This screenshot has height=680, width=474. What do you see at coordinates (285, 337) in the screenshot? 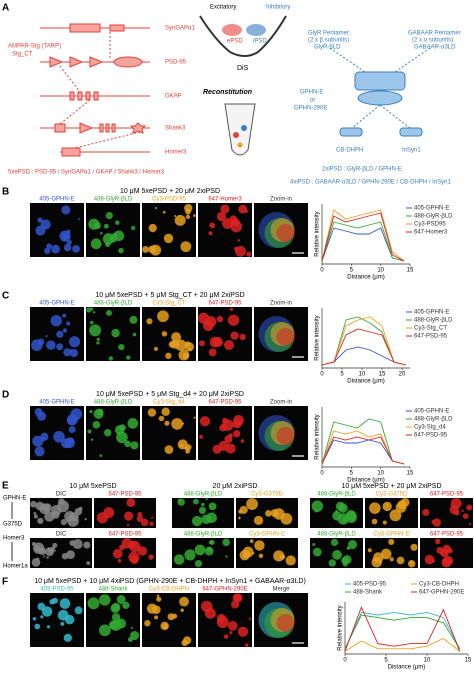
I see `zoom-condensate` at bounding box center [285, 337].